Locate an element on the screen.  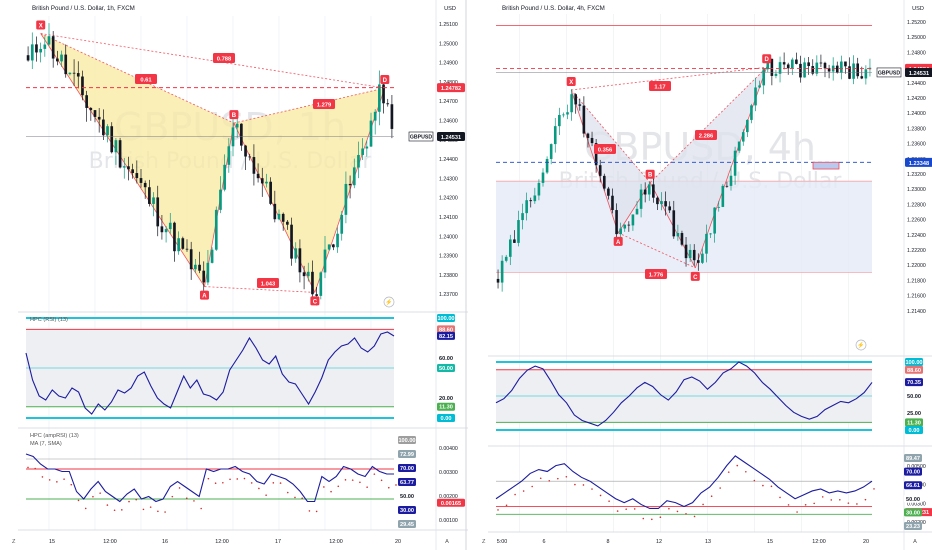
osc1-tag-text: 0.00 is located at coordinates (914, 431).